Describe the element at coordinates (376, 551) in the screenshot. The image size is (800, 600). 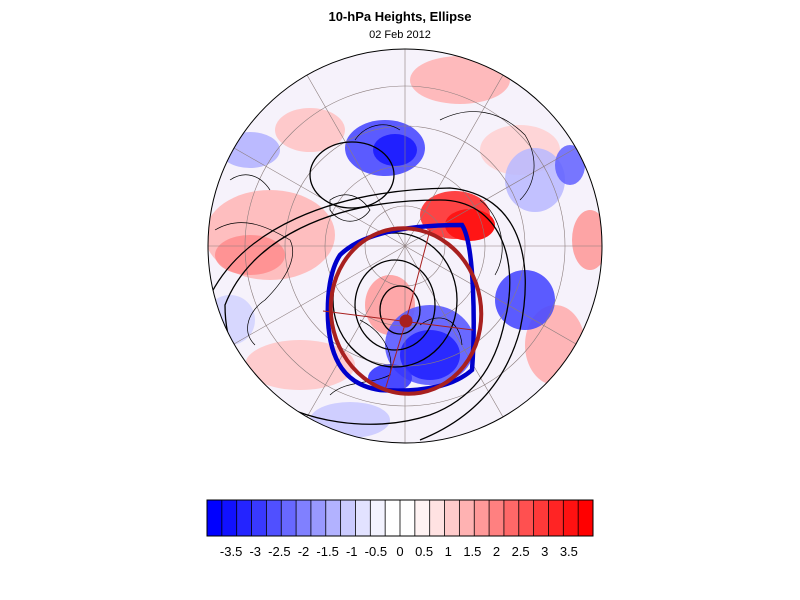
I see `colorbar-tick-label: -0.5` at that location.